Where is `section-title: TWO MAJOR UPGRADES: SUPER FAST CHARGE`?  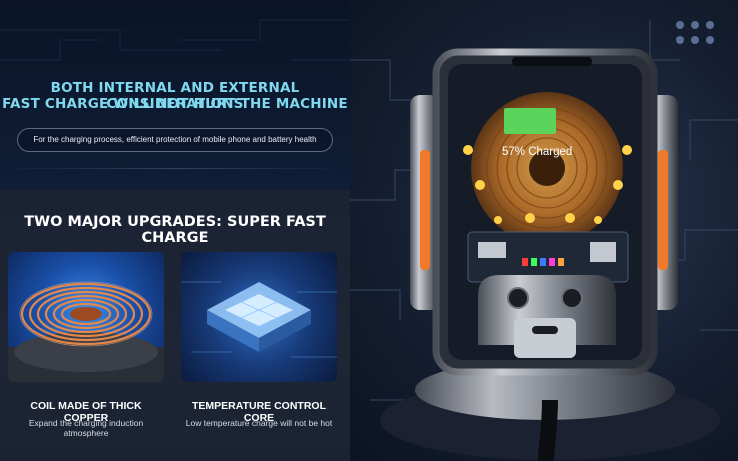 section-title: TWO MAJOR UPGRADES: SUPER FAST CHARGE is located at coordinates (175, 230).